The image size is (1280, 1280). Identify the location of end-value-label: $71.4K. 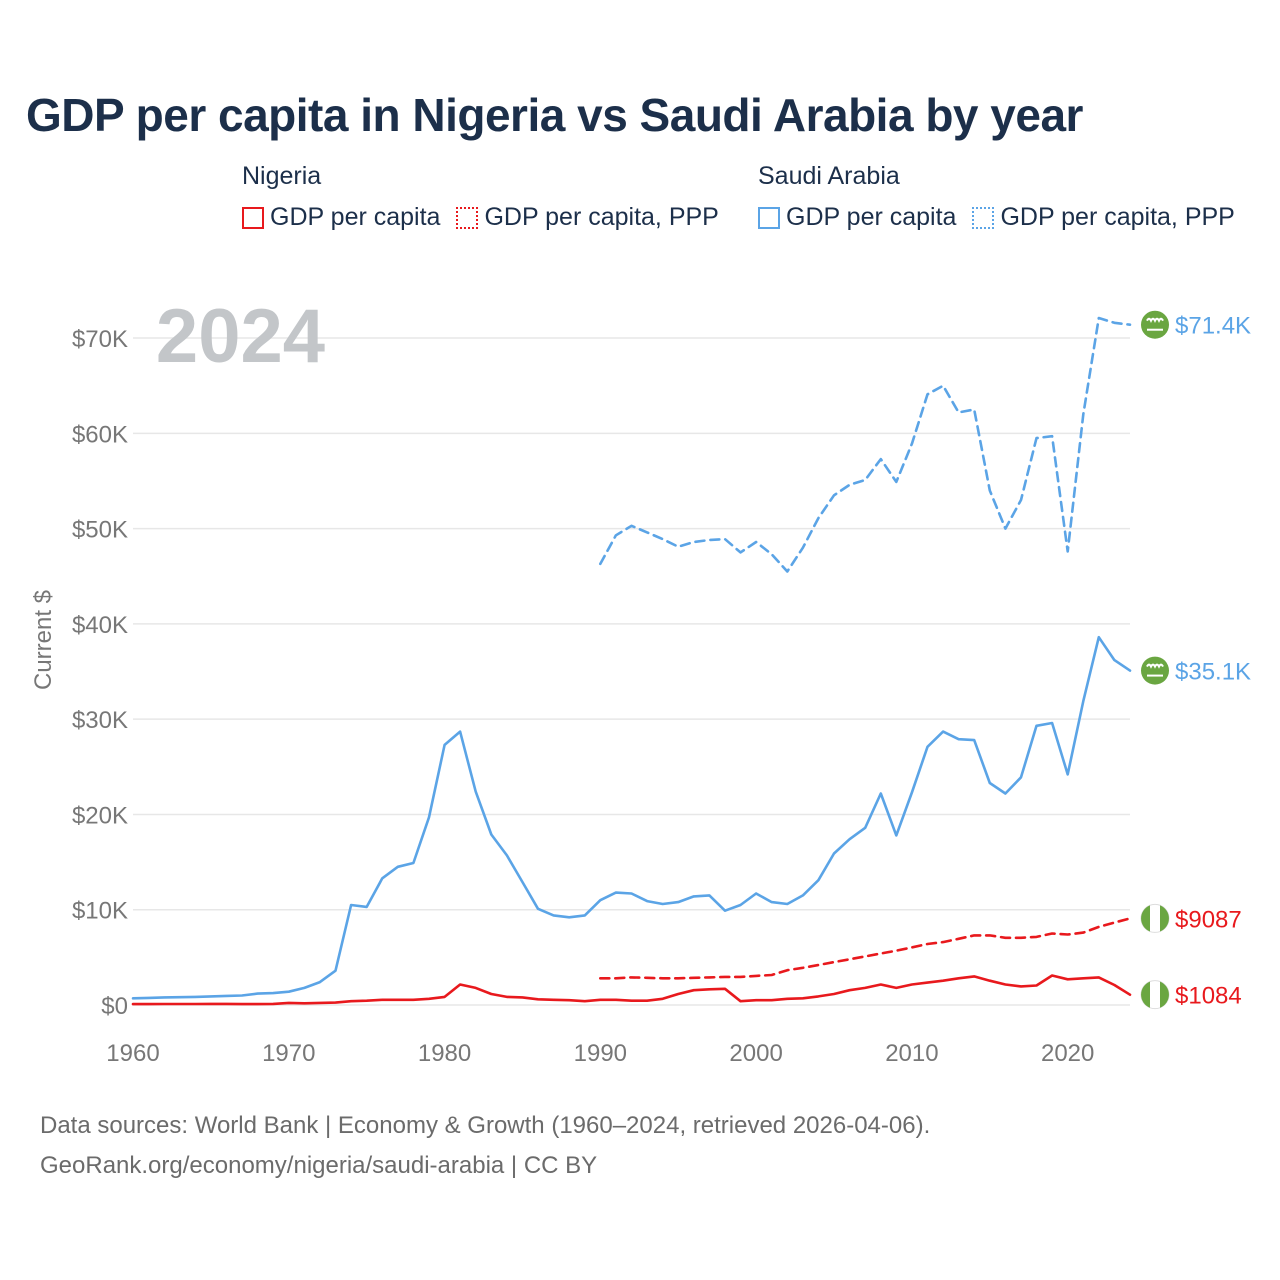
(1213, 326).